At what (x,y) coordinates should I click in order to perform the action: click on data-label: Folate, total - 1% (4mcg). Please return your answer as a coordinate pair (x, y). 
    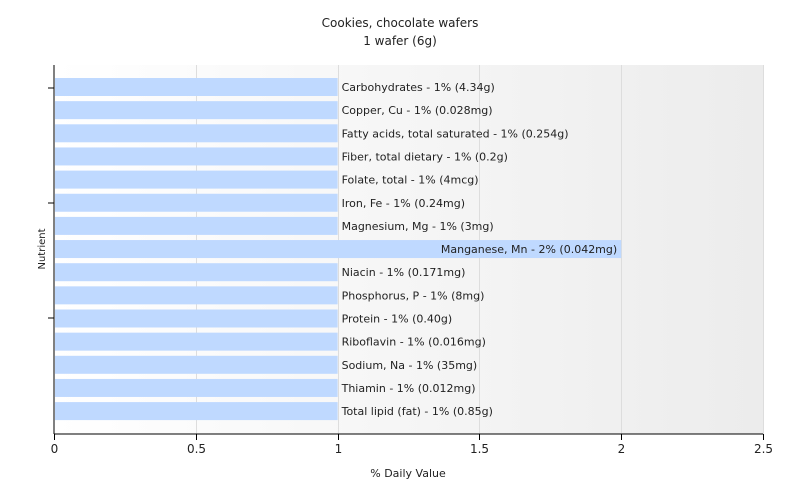
    Looking at the image, I should click on (410, 180).